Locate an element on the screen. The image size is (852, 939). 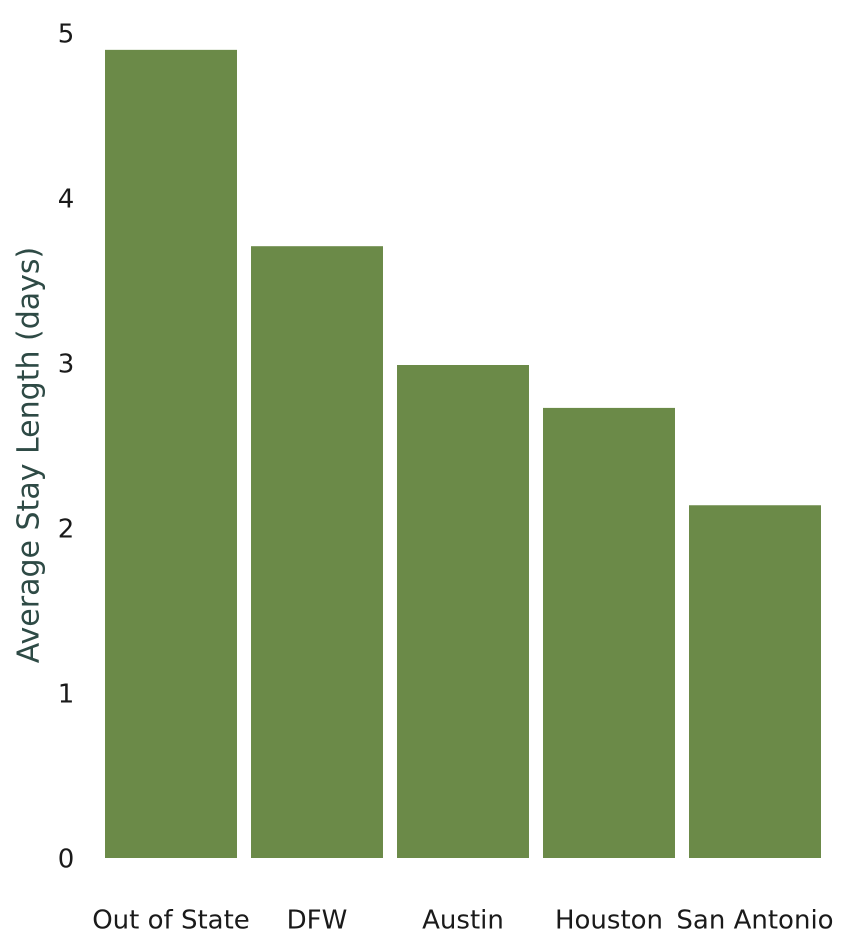
x-tick-label: Out of State is located at coordinates (171, 921).